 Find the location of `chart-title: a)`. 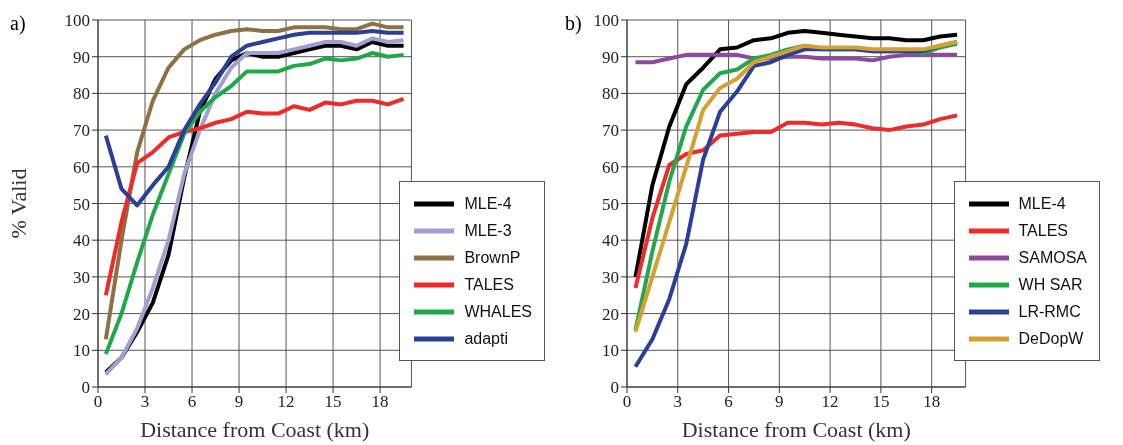

chart-title: a) is located at coordinates (18, 23).